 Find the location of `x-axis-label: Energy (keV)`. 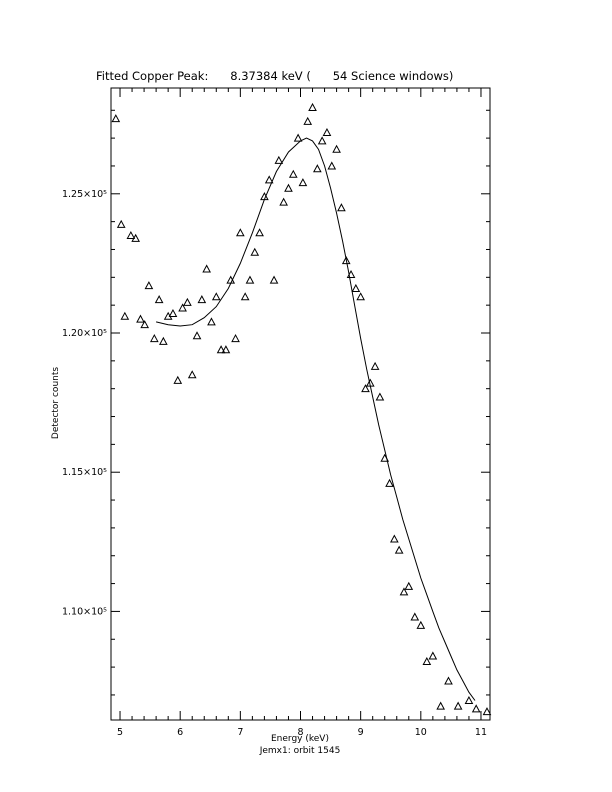

x-axis-label: Energy (keV) is located at coordinates (300, 739).